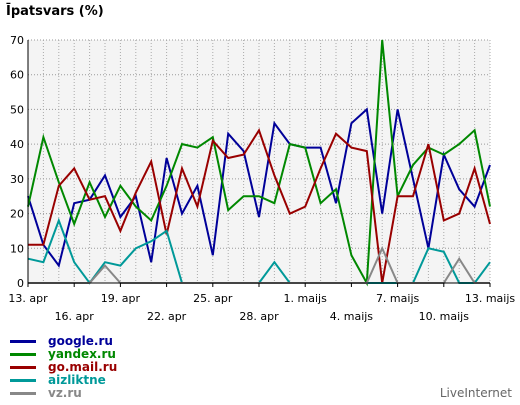  I want to click on x-tick-label: 1. maijs, so click(306, 298).